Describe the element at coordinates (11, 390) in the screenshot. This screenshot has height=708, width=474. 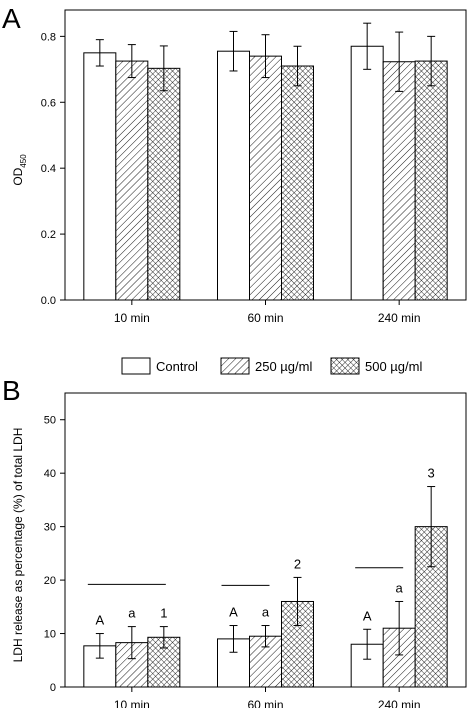
I see `panel-letter-b: B` at that location.